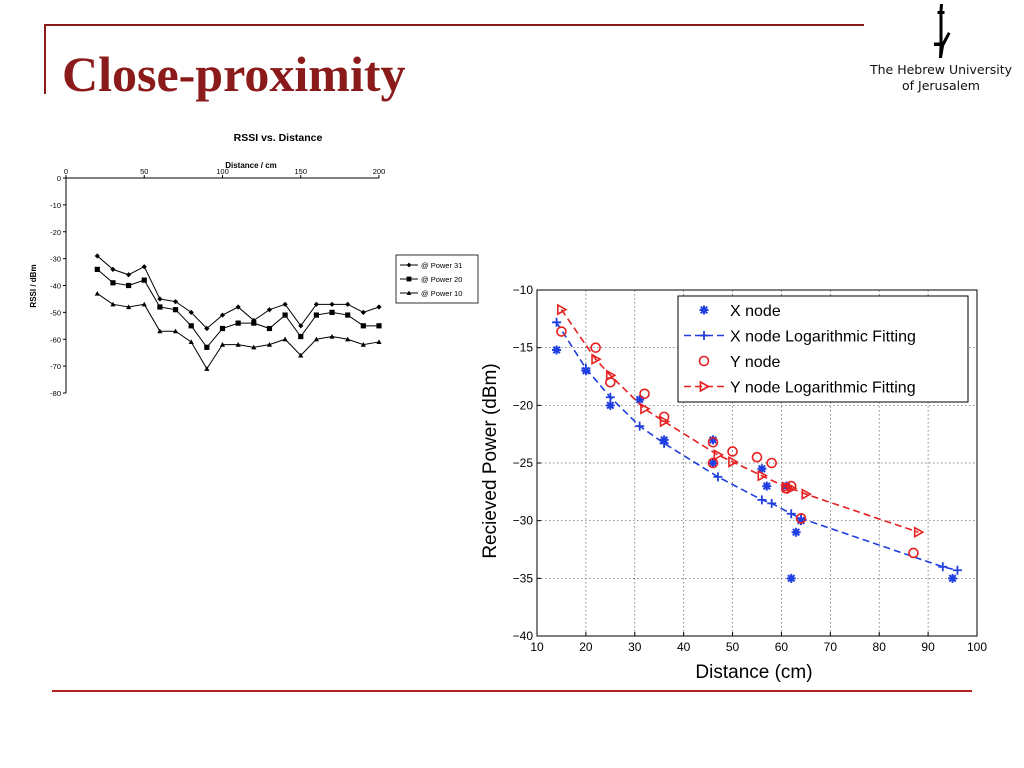 The image size is (1024, 768). What do you see at coordinates (251, 165) in the screenshot?
I see `chart1-x-axis-label: Distance / cm` at bounding box center [251, 165].